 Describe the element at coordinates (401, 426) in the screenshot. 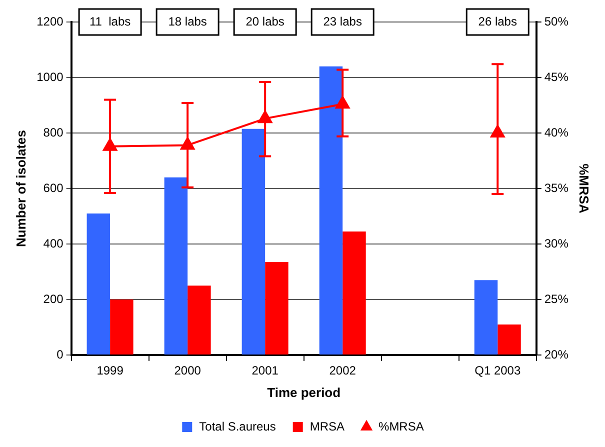

I see `legend-label: %MRSA` at that location.